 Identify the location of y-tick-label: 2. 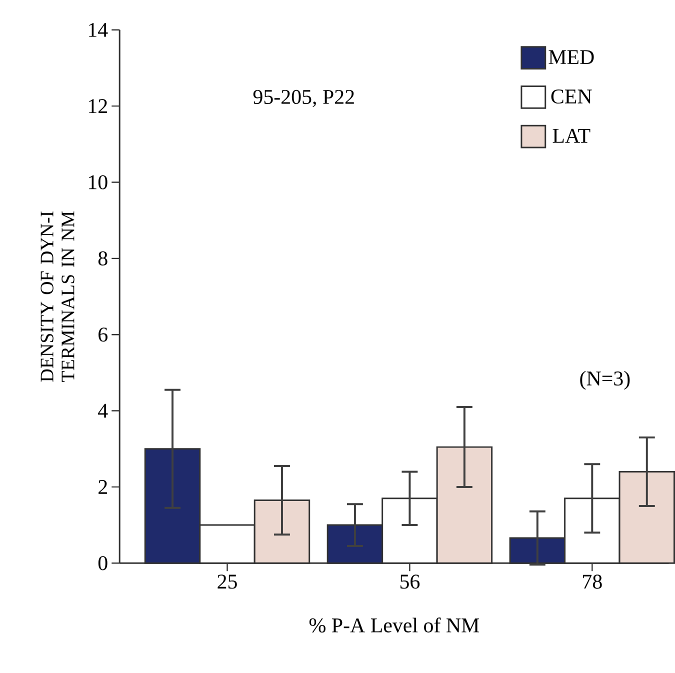
(102, 487).